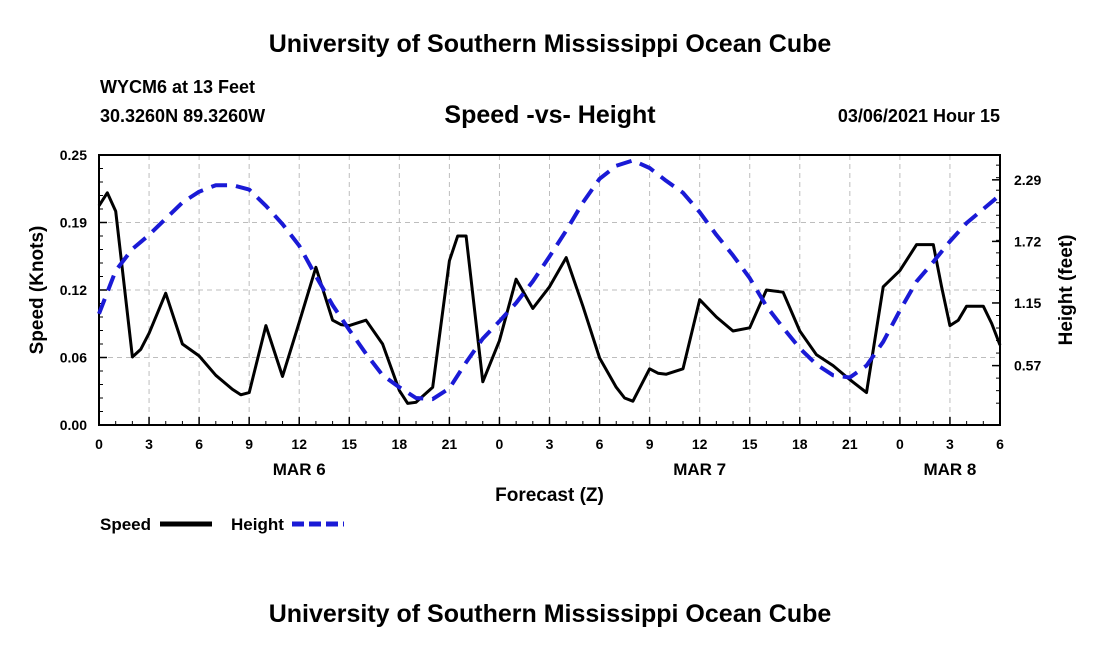  What do you see at coordinates (257, 524) in the screenshot?
I see `legend-height-label: Height` at bounding box center [257, 524].